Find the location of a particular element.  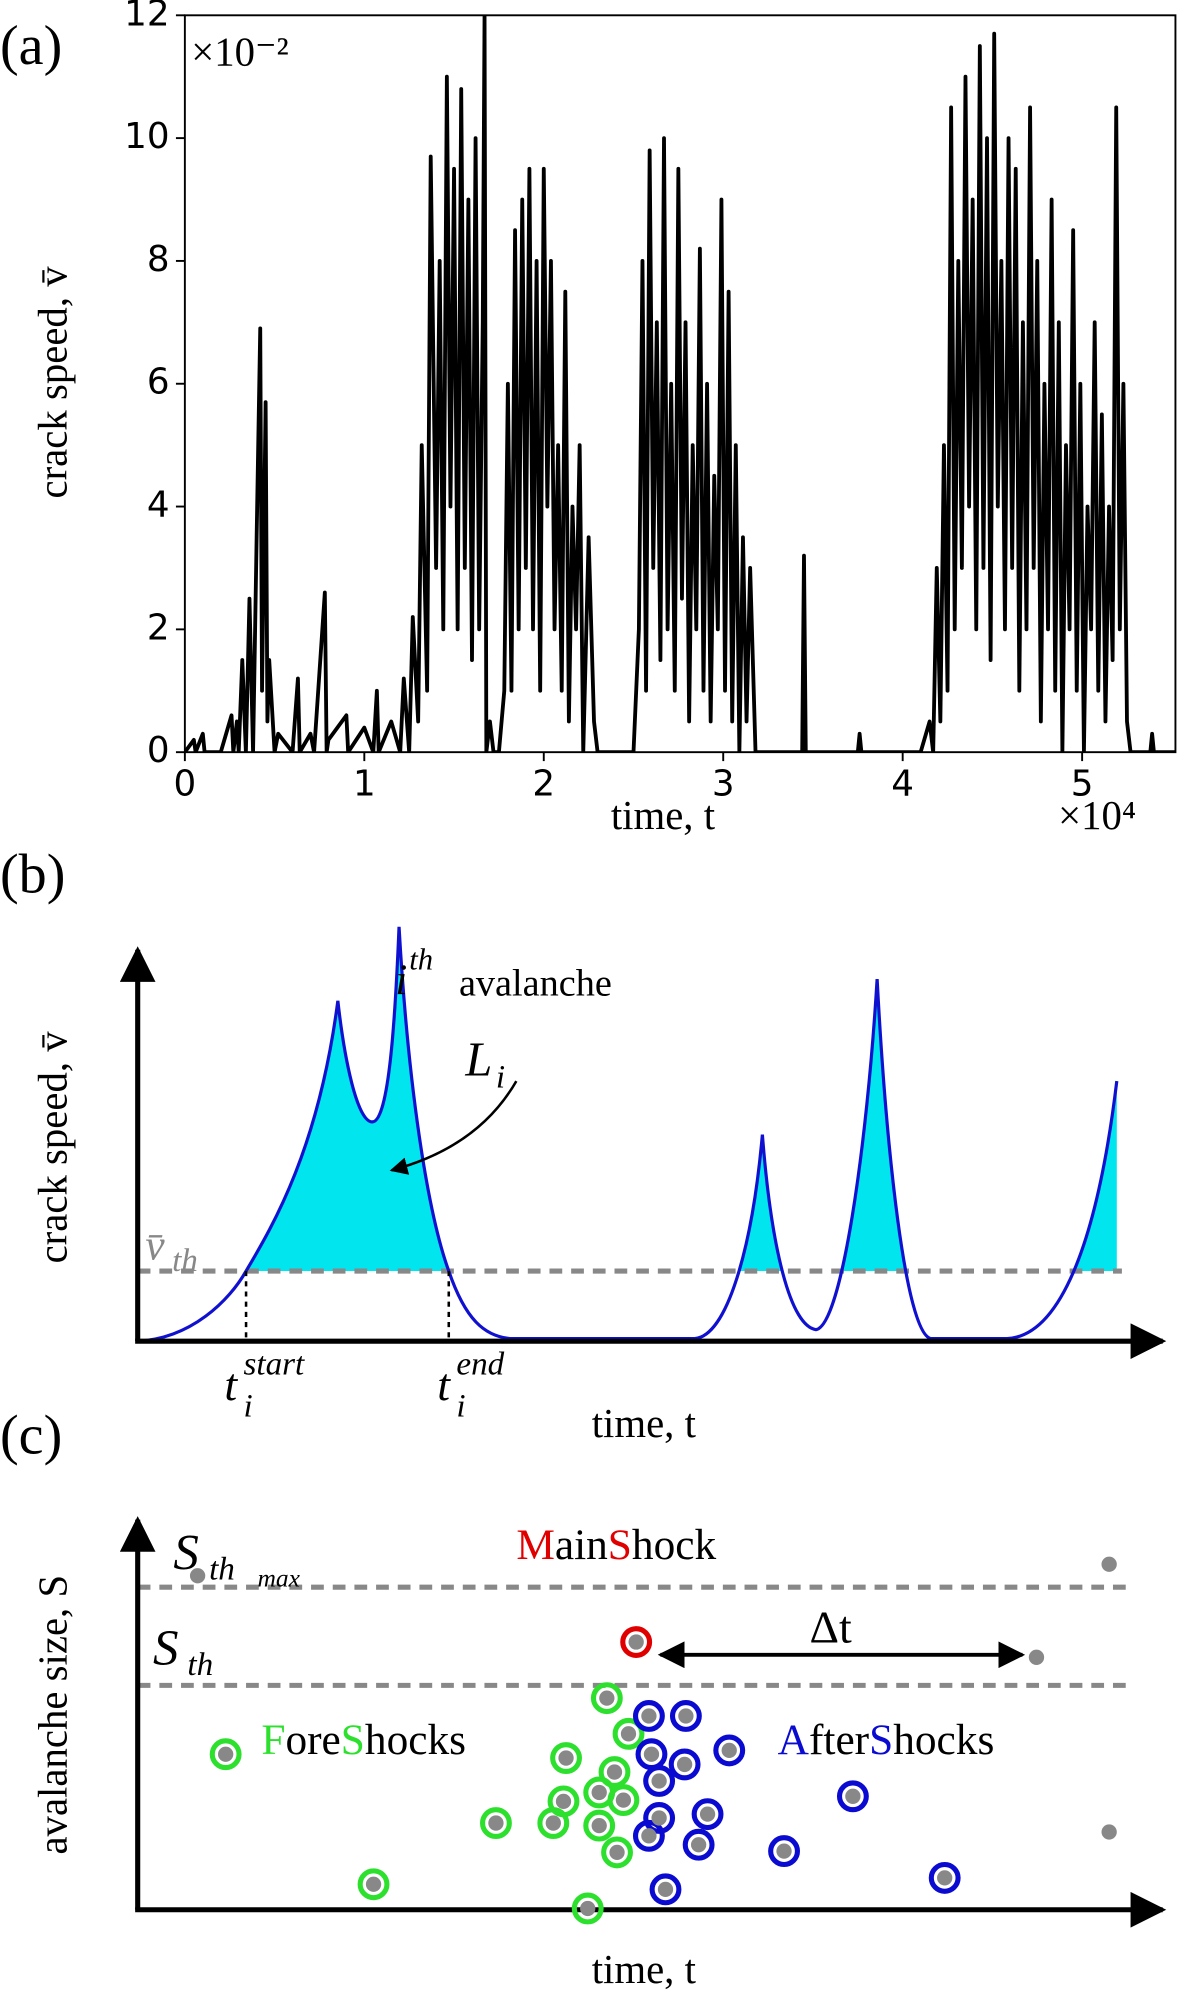

after-shocks-label: AfterShocks is located at coordinates (886, 1740).